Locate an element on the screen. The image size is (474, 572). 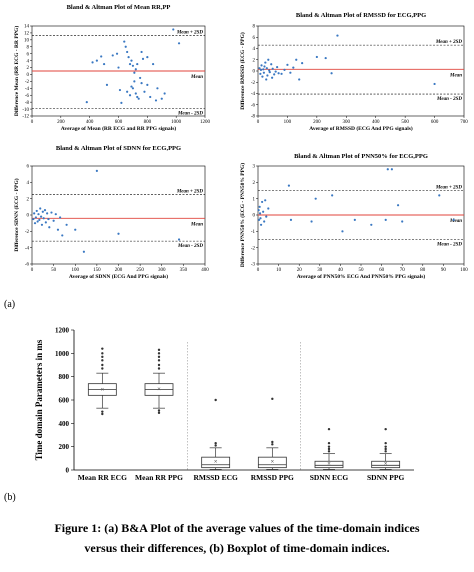
y-tick-label: -3 is located at coordinates (253, 265).